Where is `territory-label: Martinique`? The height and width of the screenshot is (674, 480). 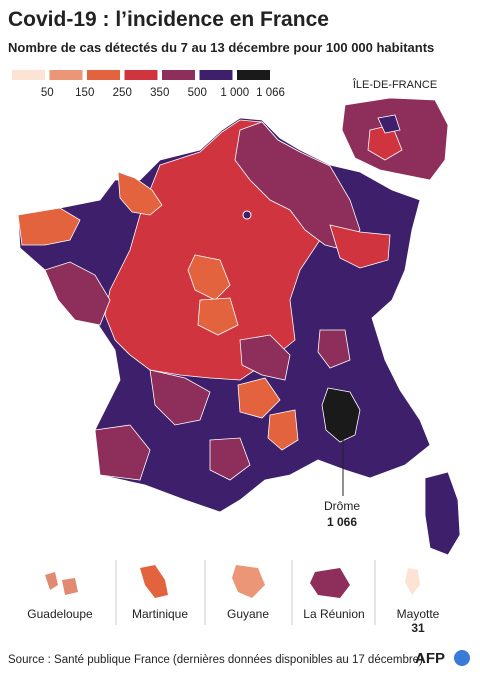
territory-label: Martinique is located at coordinates (160, 614).